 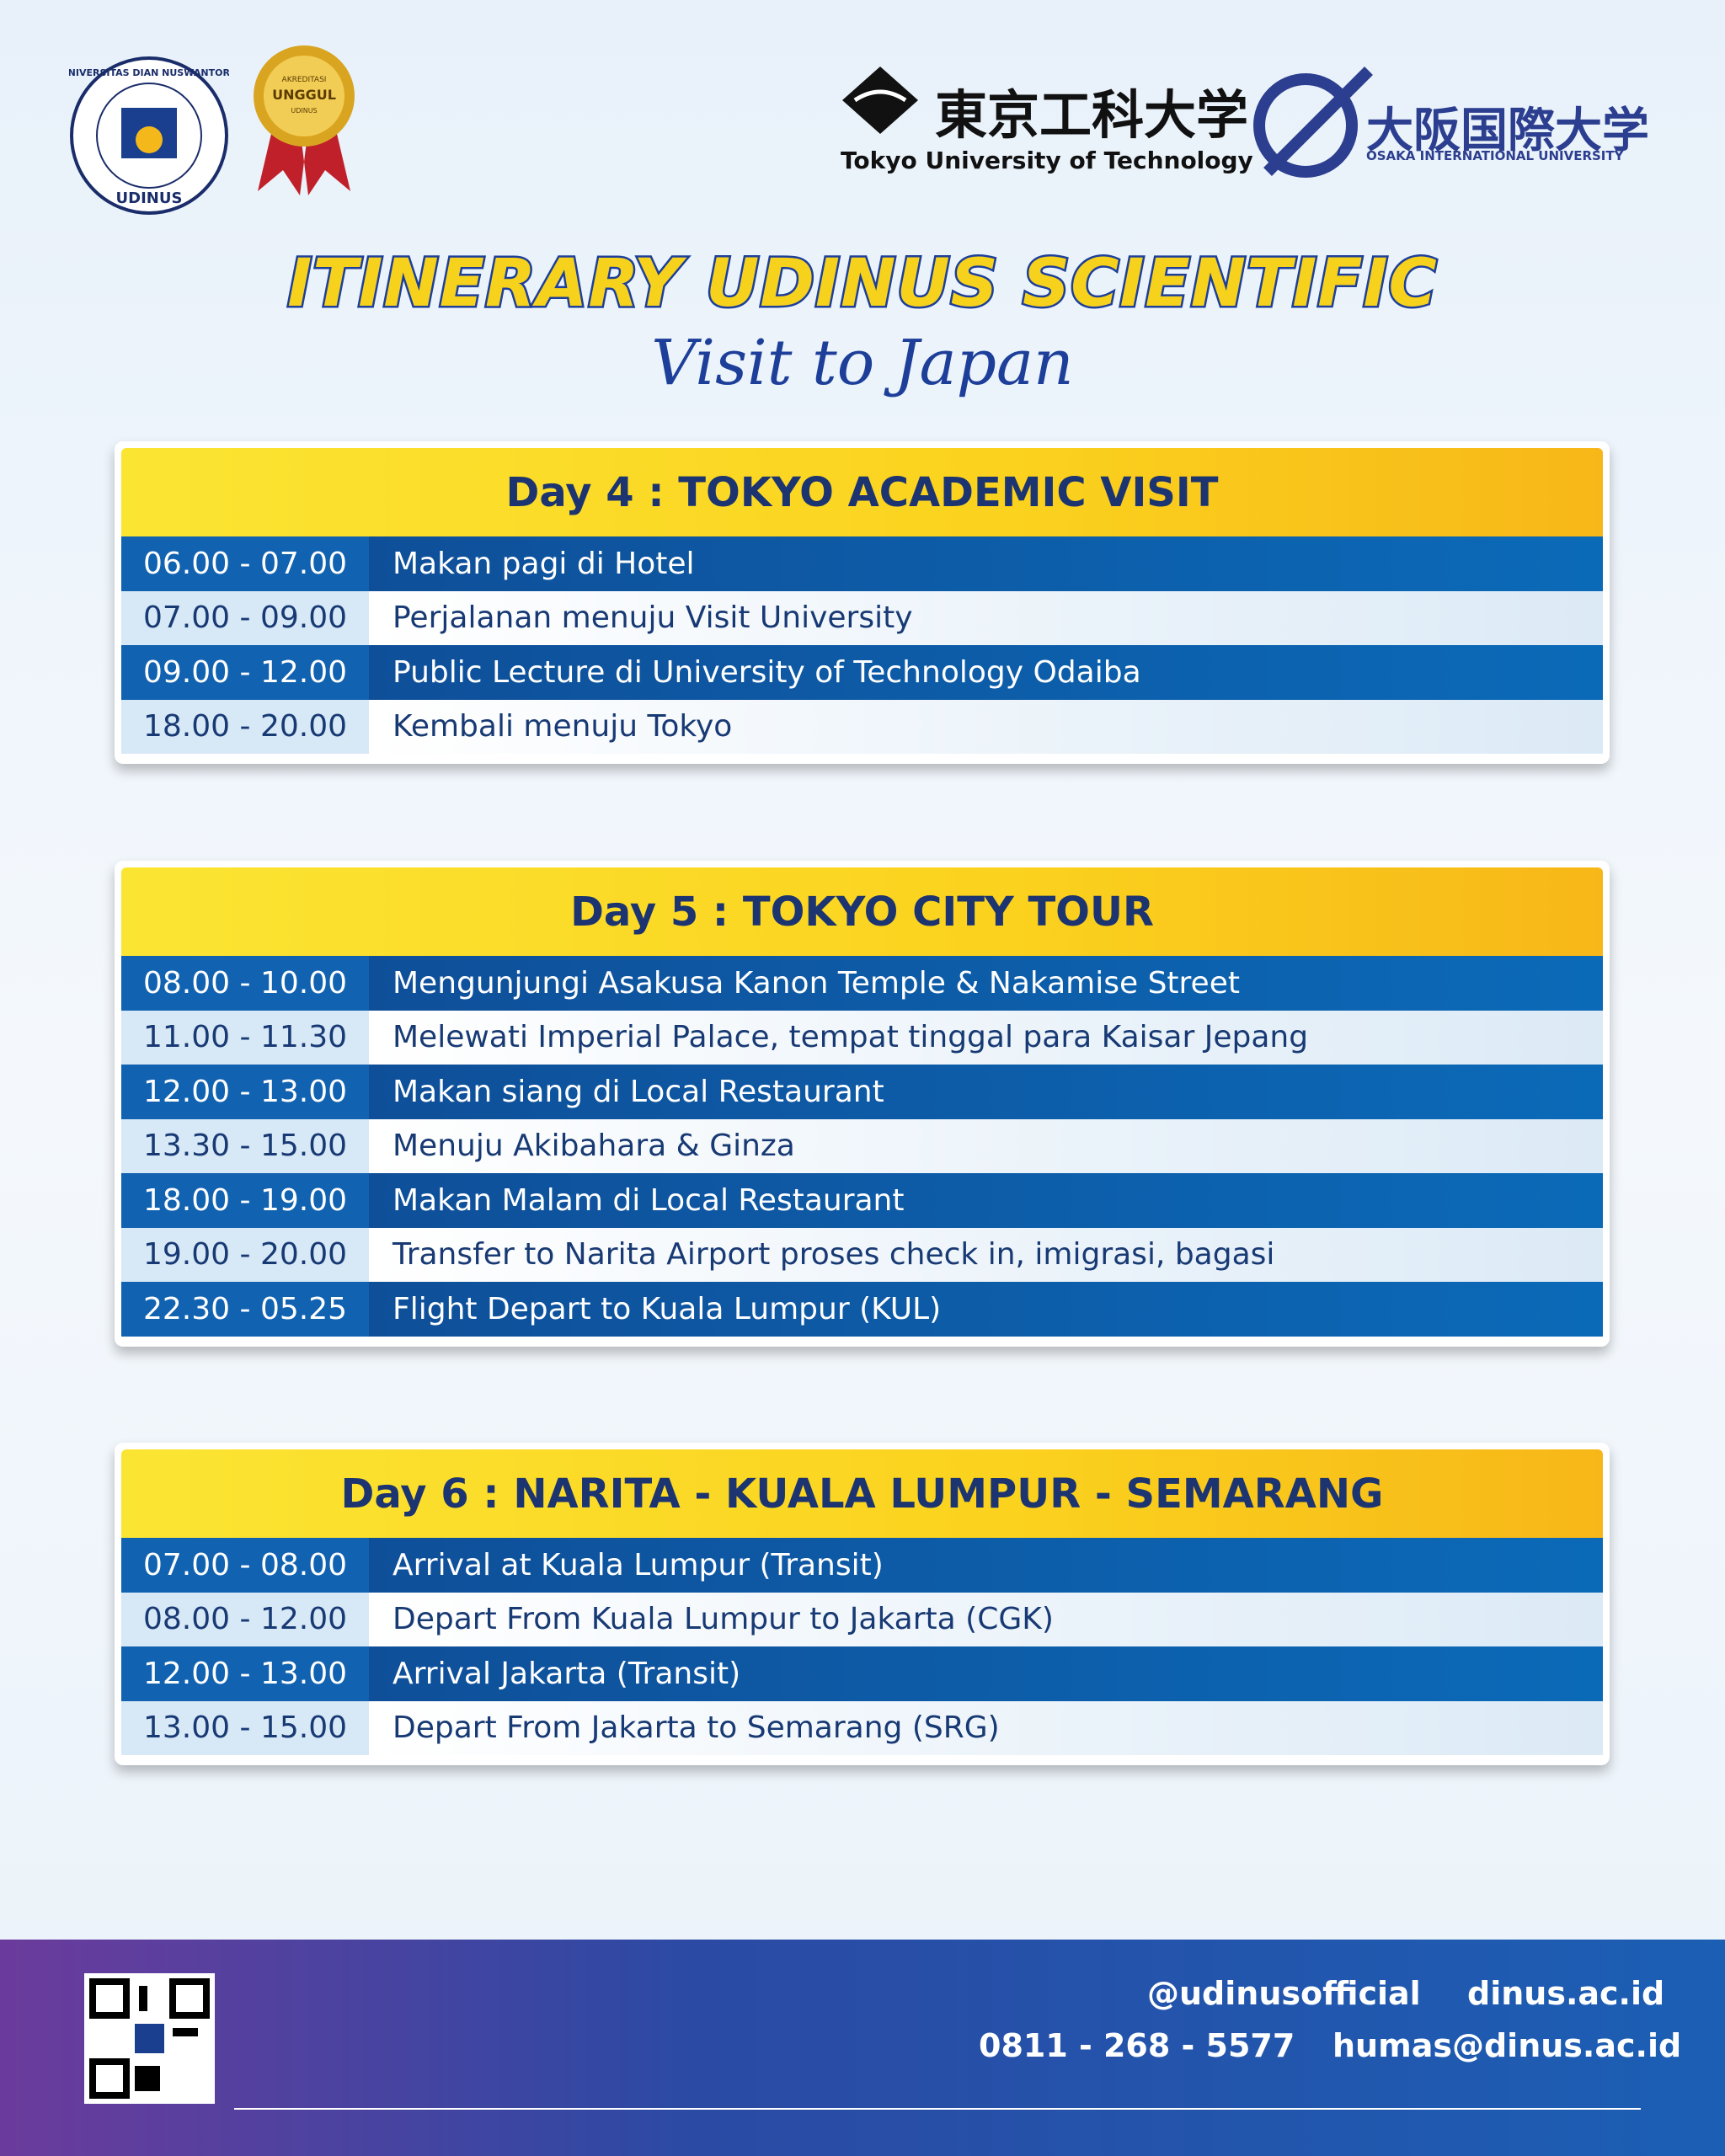 I want to click on badge-main: UNGGUL, so click(x=304, y=95).